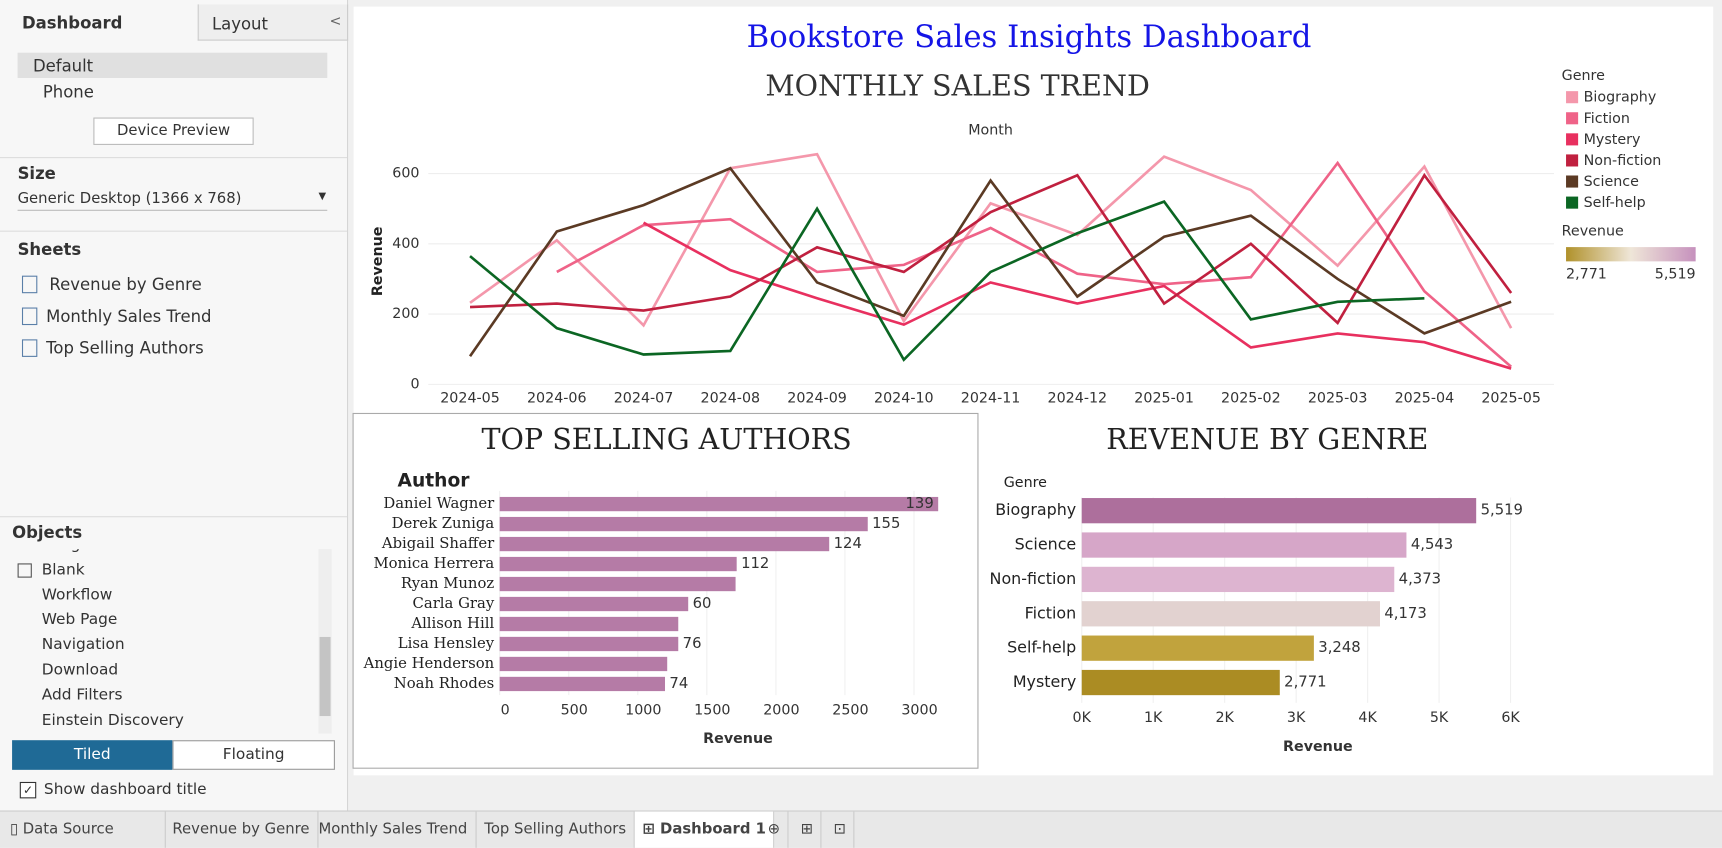 Image resolution: width=1722 pixels, height=848 pixels. I want to click on object: Download, so click(80, 670).